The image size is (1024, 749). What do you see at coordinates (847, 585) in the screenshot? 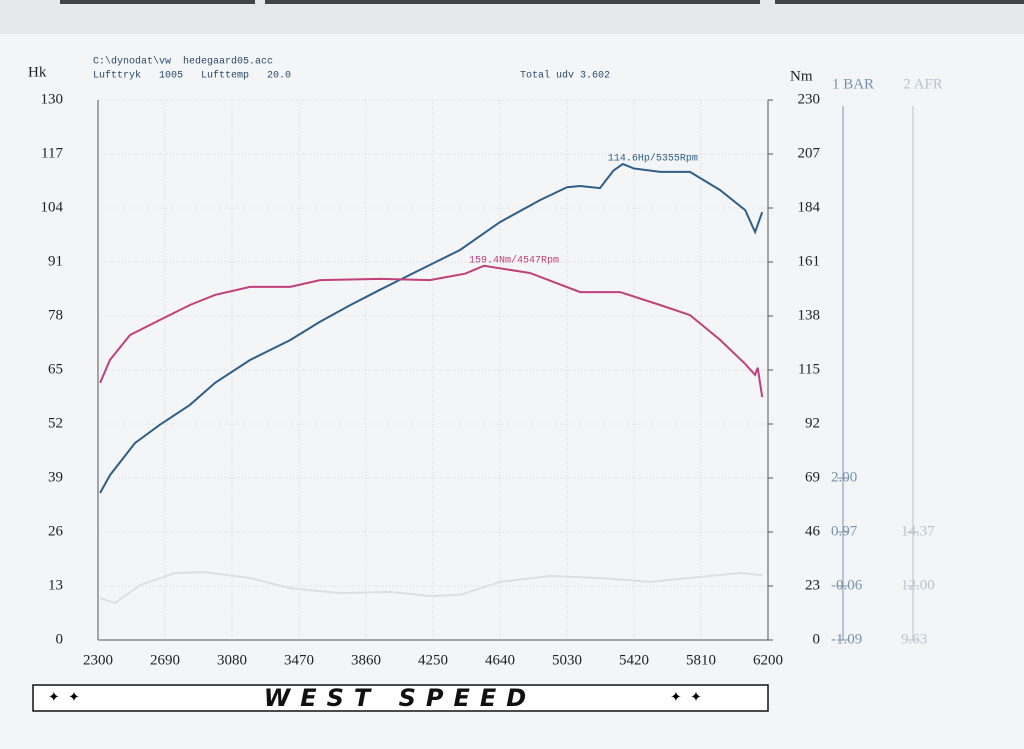
I see `extra-tick-label: -0.06` at bounding box center [847, 585].